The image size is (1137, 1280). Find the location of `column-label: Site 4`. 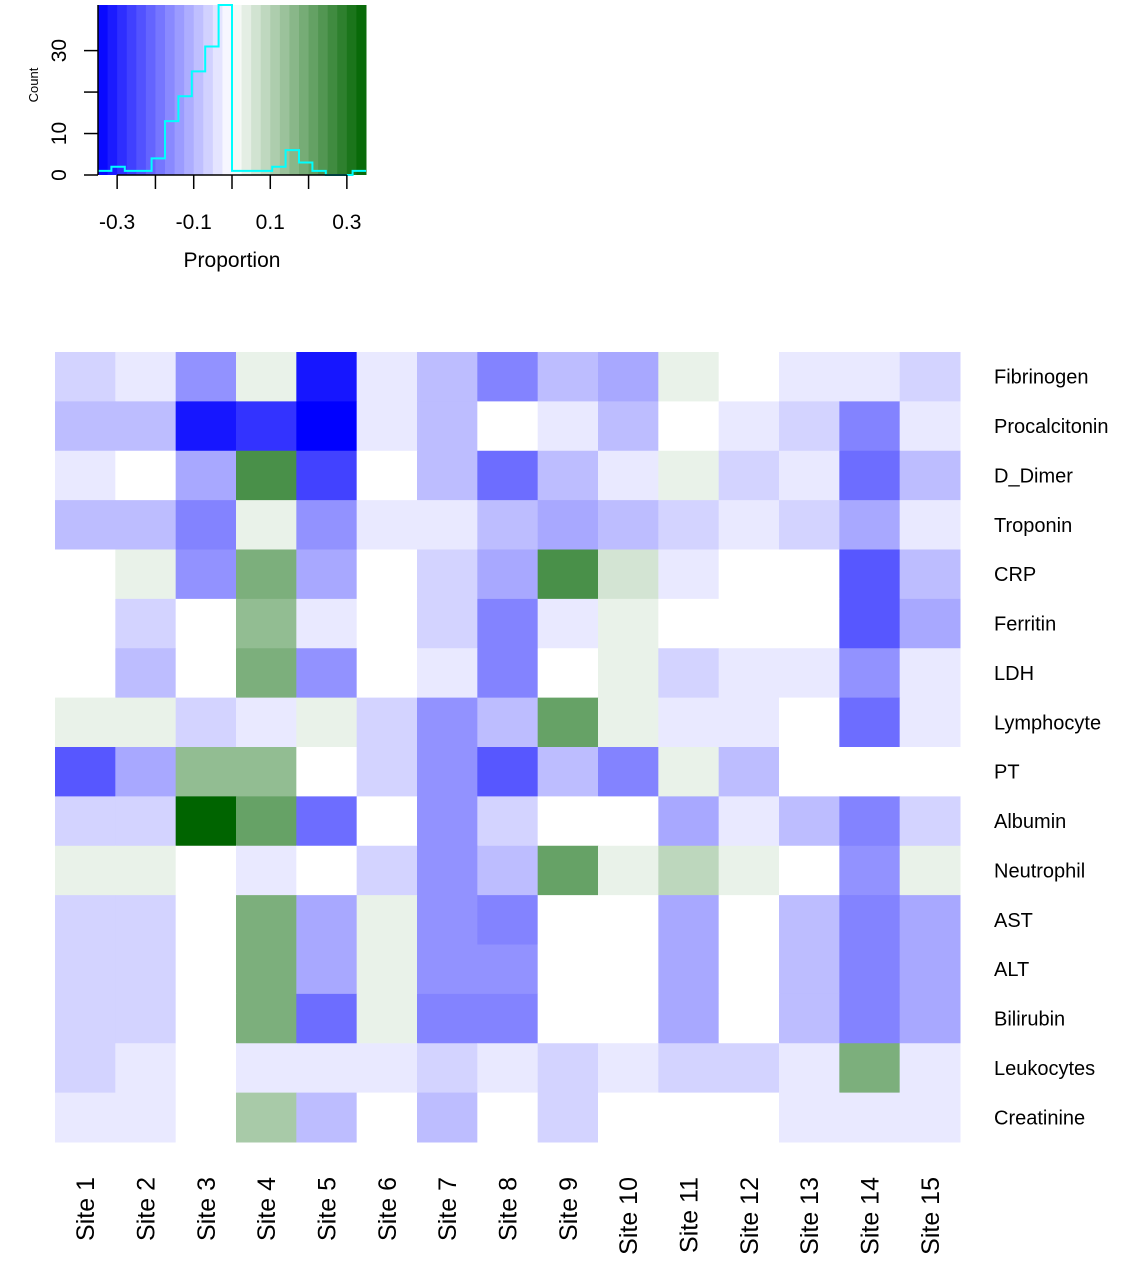

column-label: Site 4 is located at coordinates (267, 1209).